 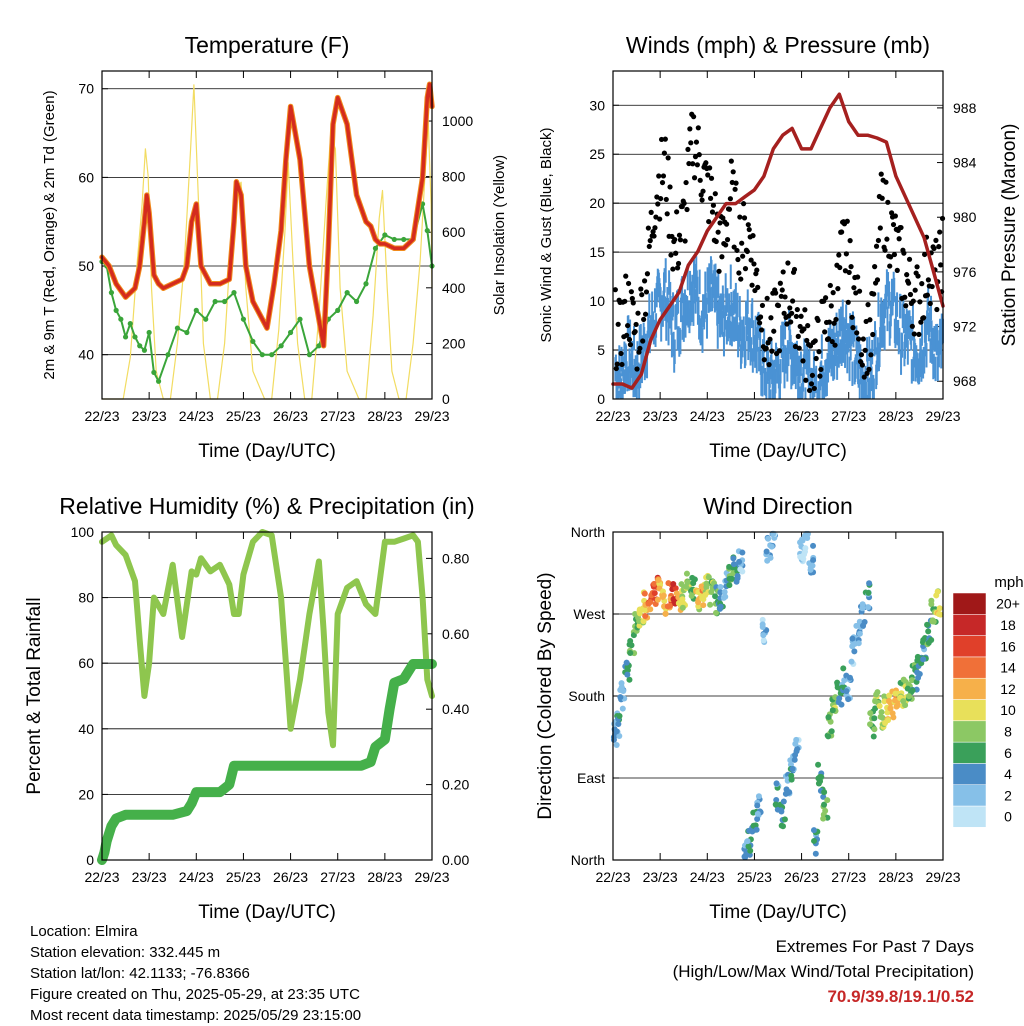 What do you see at coordinates (267, 45) in the screenshot?
I see `chart-title: Temperature (F)` at bounding box center [267, 45].